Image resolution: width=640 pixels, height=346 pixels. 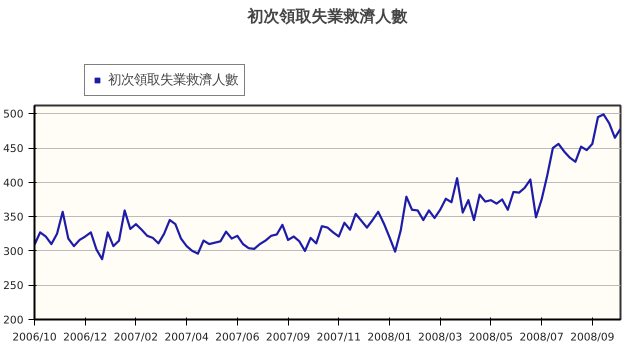 What do you see at coordinates (13, 320) in the screenshot?
I see `y-tick-label: 200` at bounding box center [13, 320].